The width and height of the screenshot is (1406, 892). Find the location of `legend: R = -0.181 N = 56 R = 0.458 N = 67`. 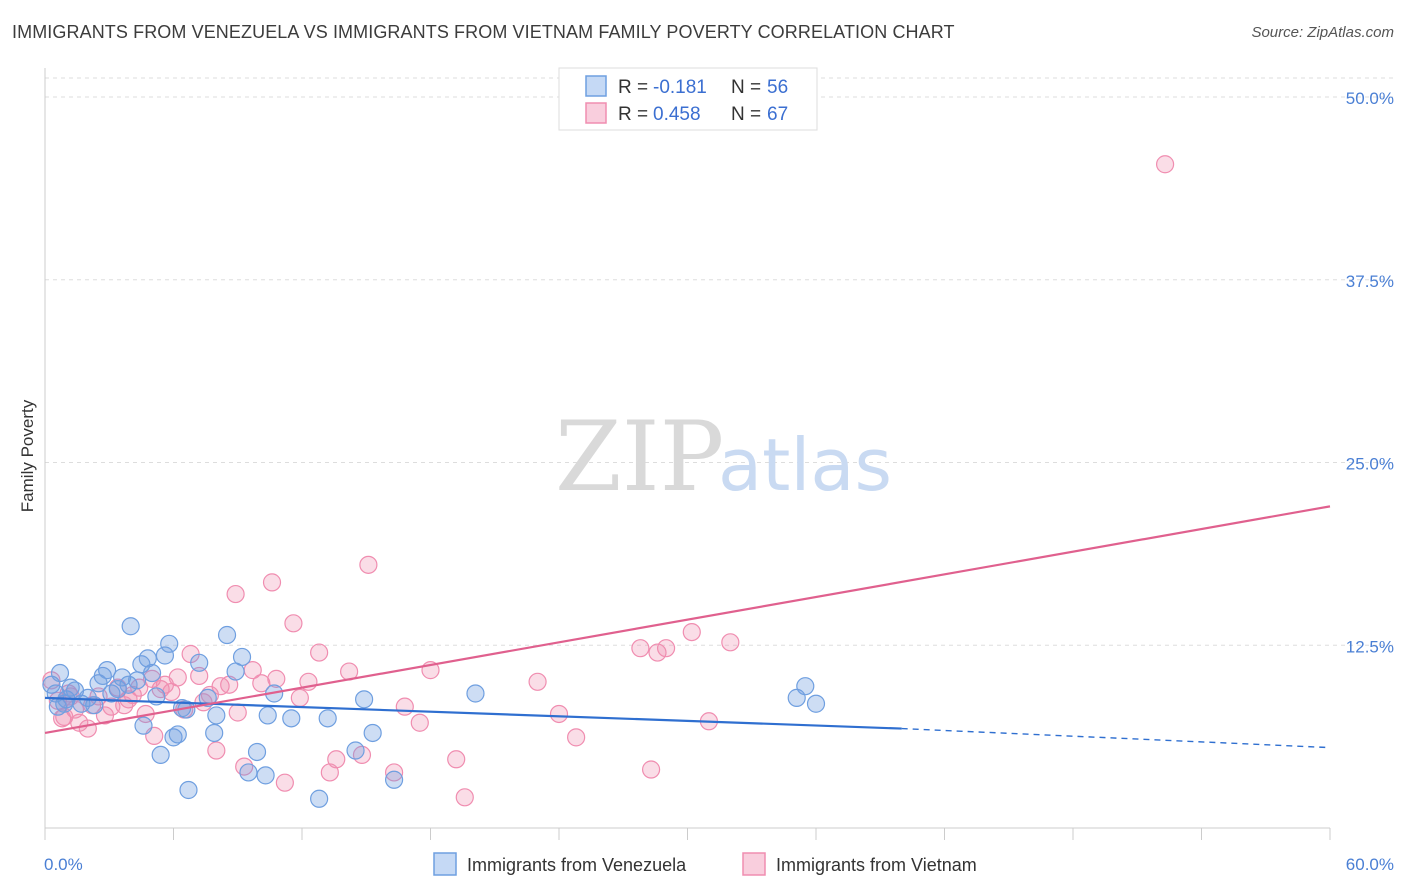

legend: R = -0.181 N = 56 R = 0.458 N = 67 is located at coordinates (688, 99).